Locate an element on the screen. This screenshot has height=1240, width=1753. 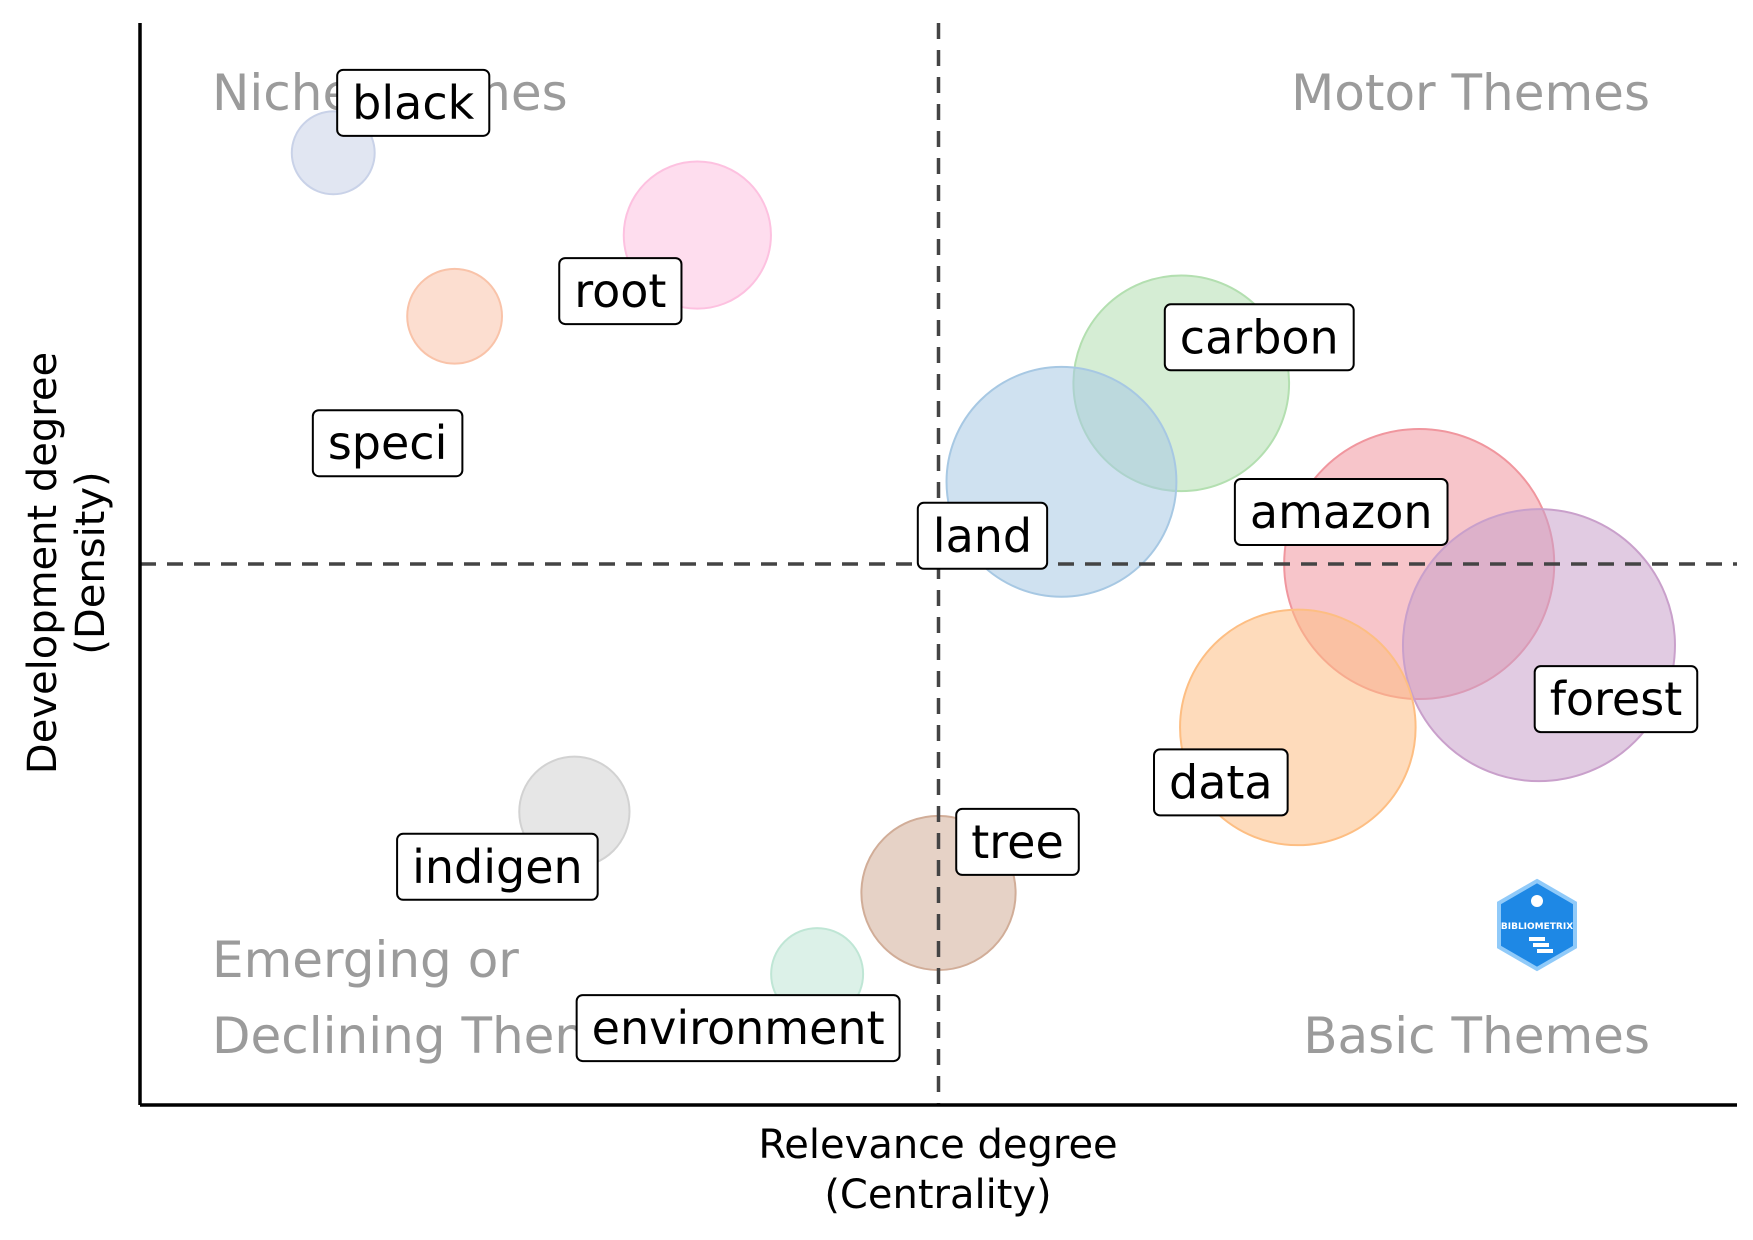
term-label-environment: environment is located at coordinates (738, 1028).